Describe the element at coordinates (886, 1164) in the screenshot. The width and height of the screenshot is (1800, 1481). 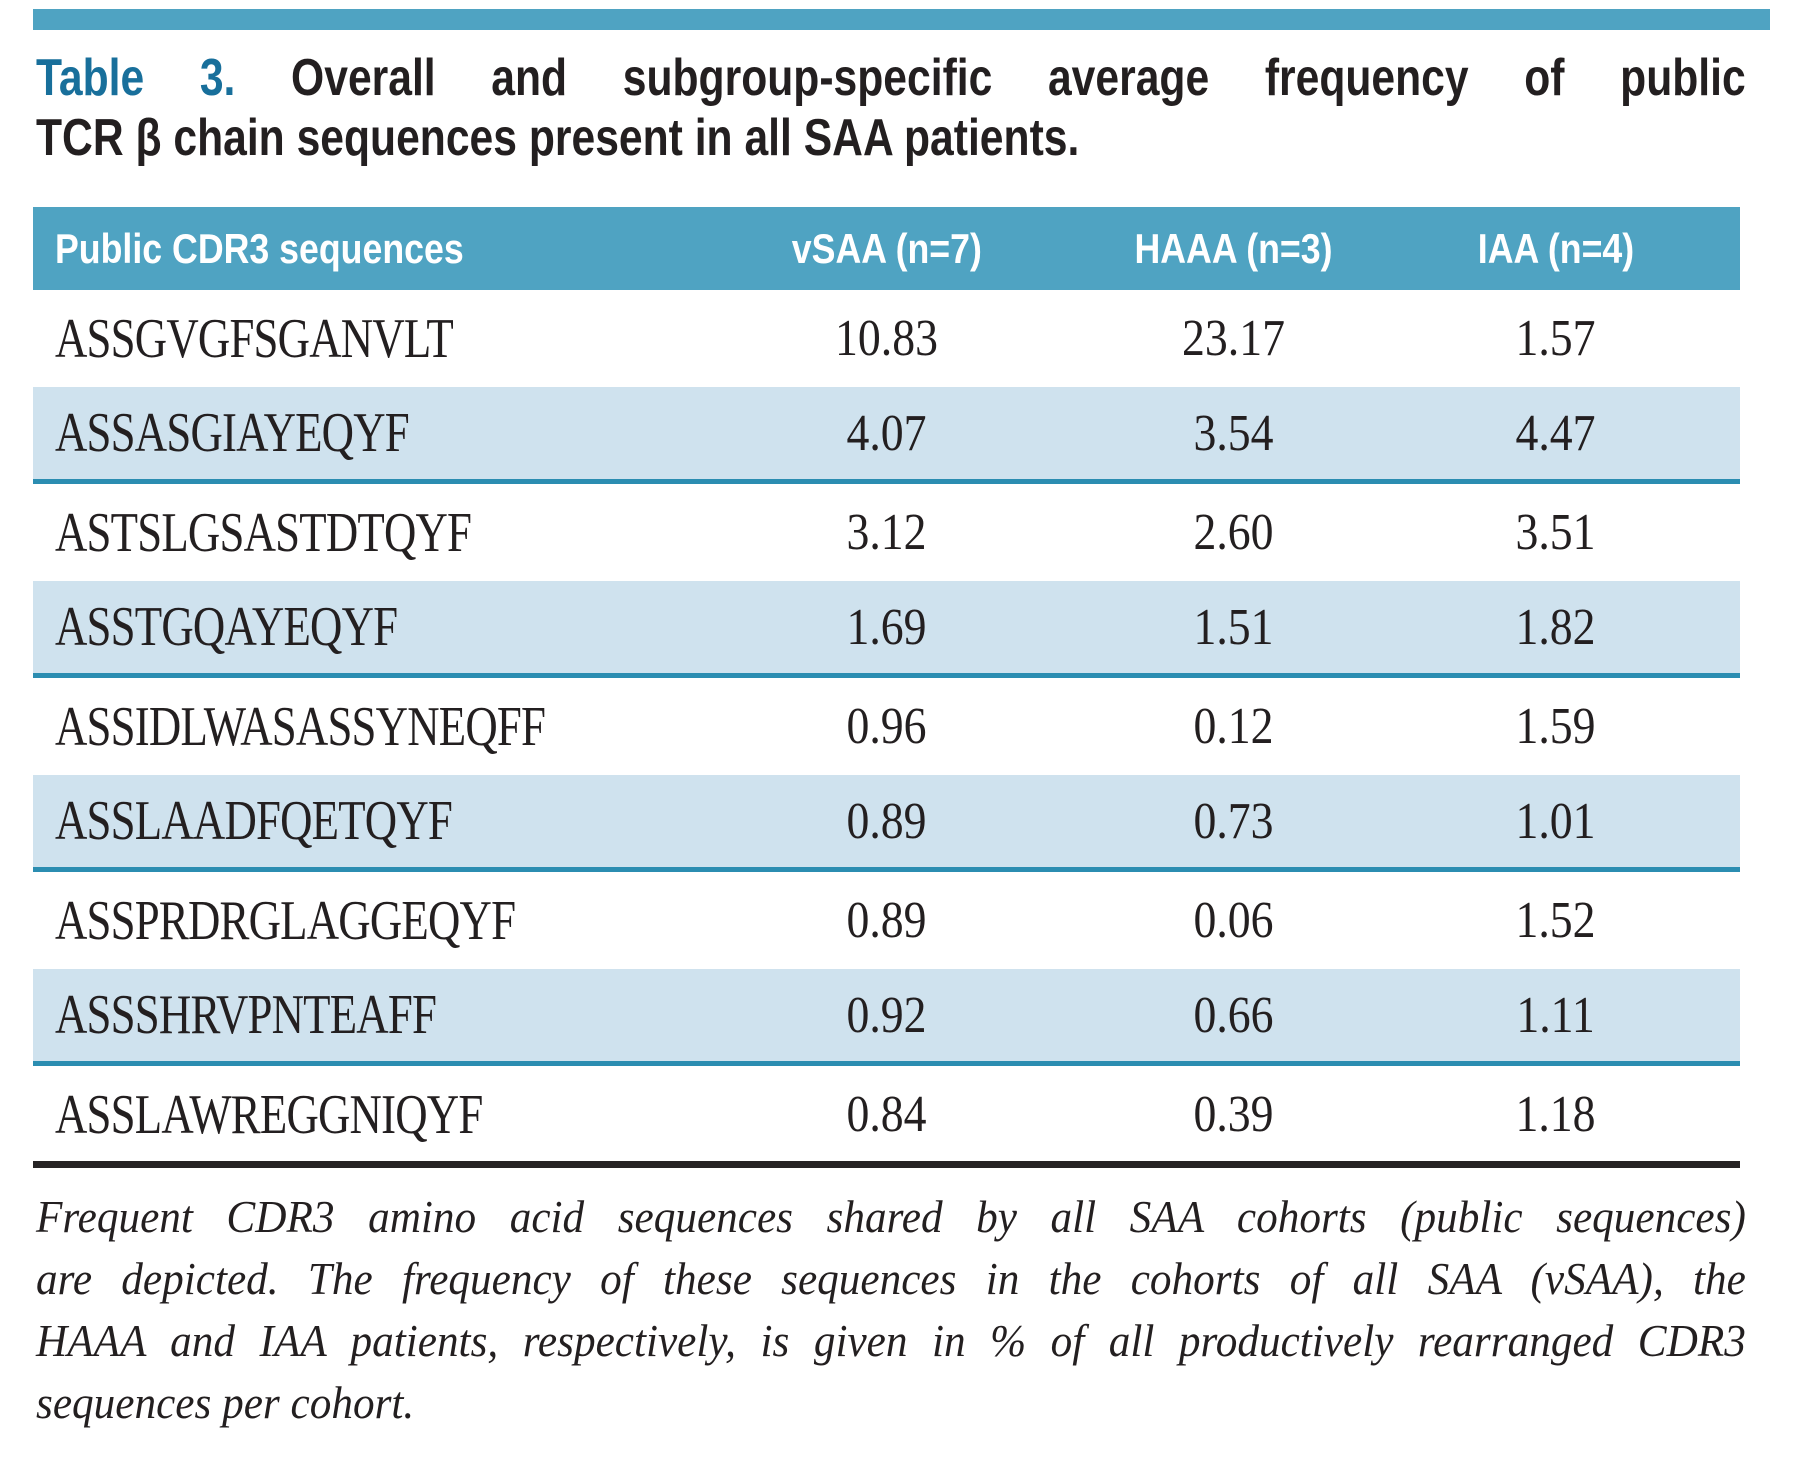
I see `table-bottom-rule` at that location.